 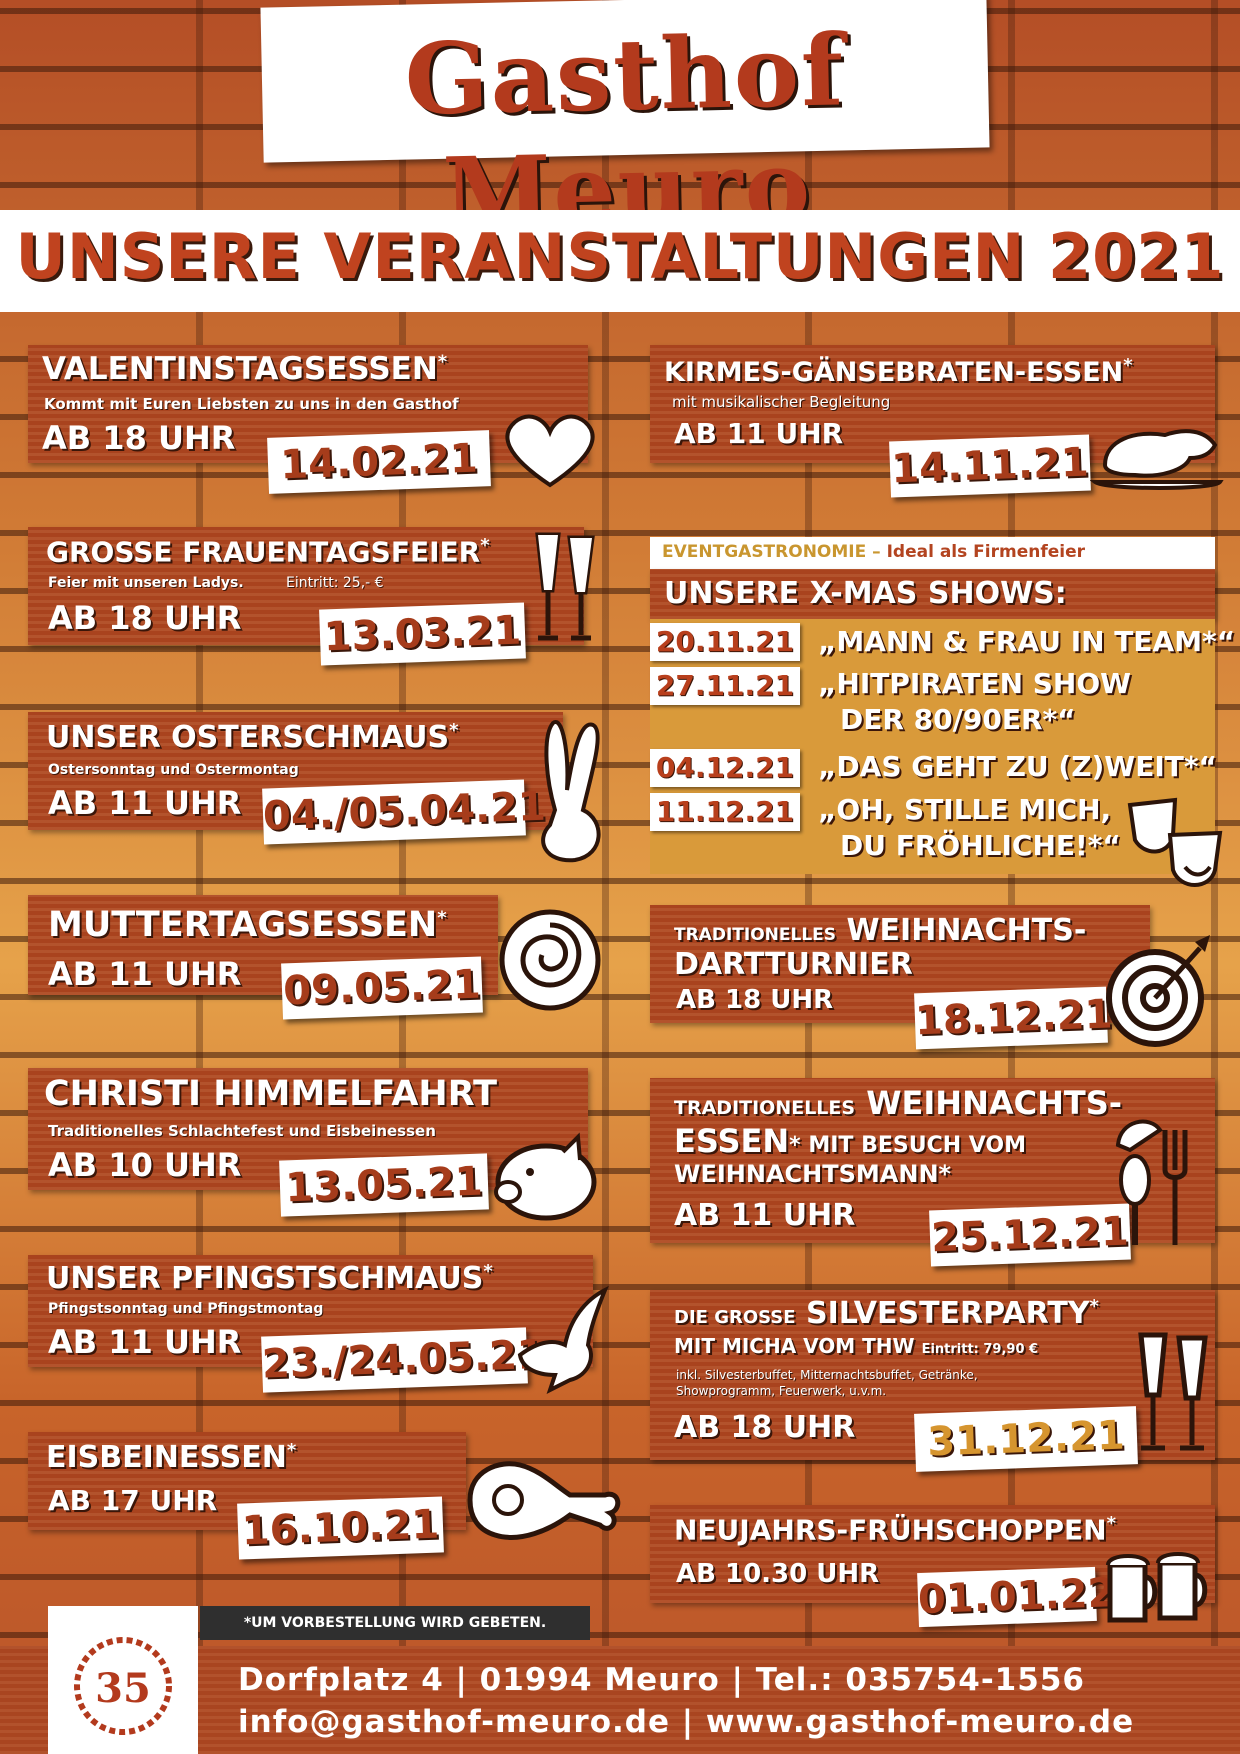 I want to click on event-date: 13.03.21, so click(x=422, y=634).